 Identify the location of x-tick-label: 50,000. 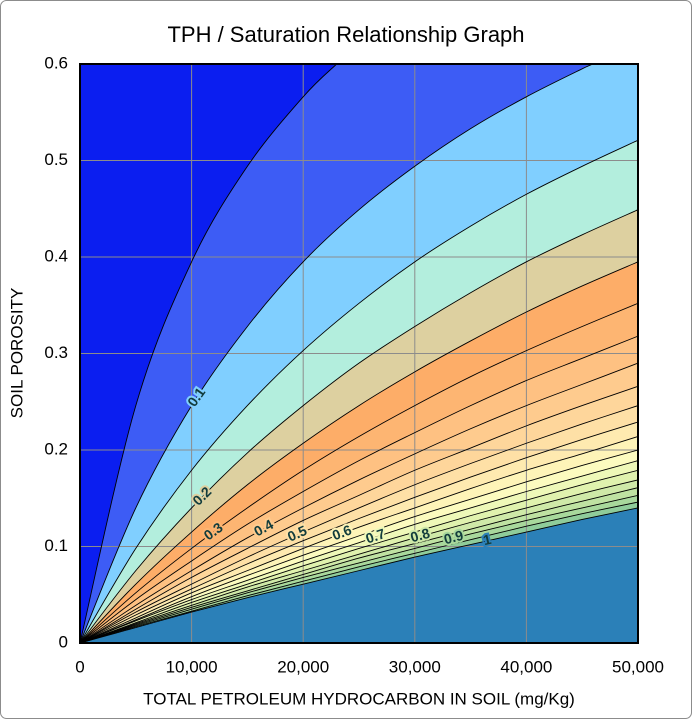
(638, 666).